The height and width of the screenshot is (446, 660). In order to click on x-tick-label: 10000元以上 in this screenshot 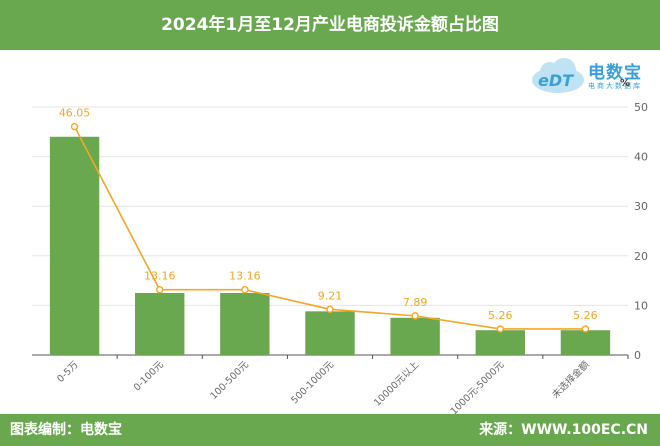, I will do `click(397, 384)`.